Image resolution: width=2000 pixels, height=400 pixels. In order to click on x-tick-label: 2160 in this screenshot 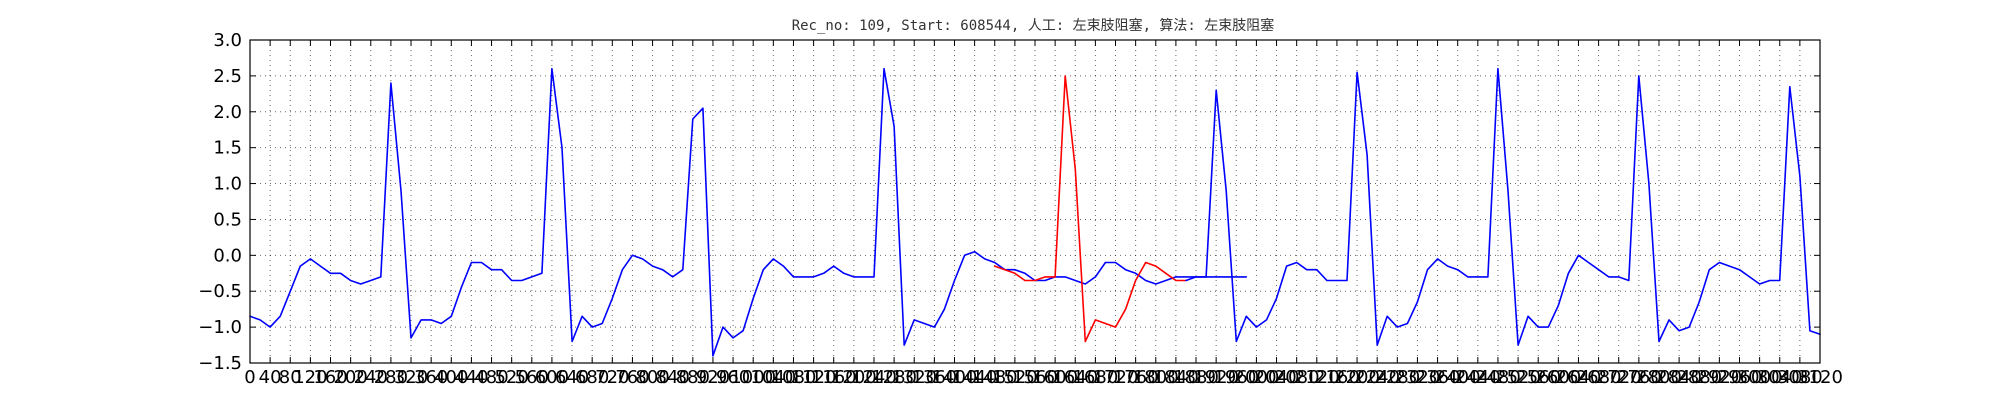, I will do `click(1337, 377)`.